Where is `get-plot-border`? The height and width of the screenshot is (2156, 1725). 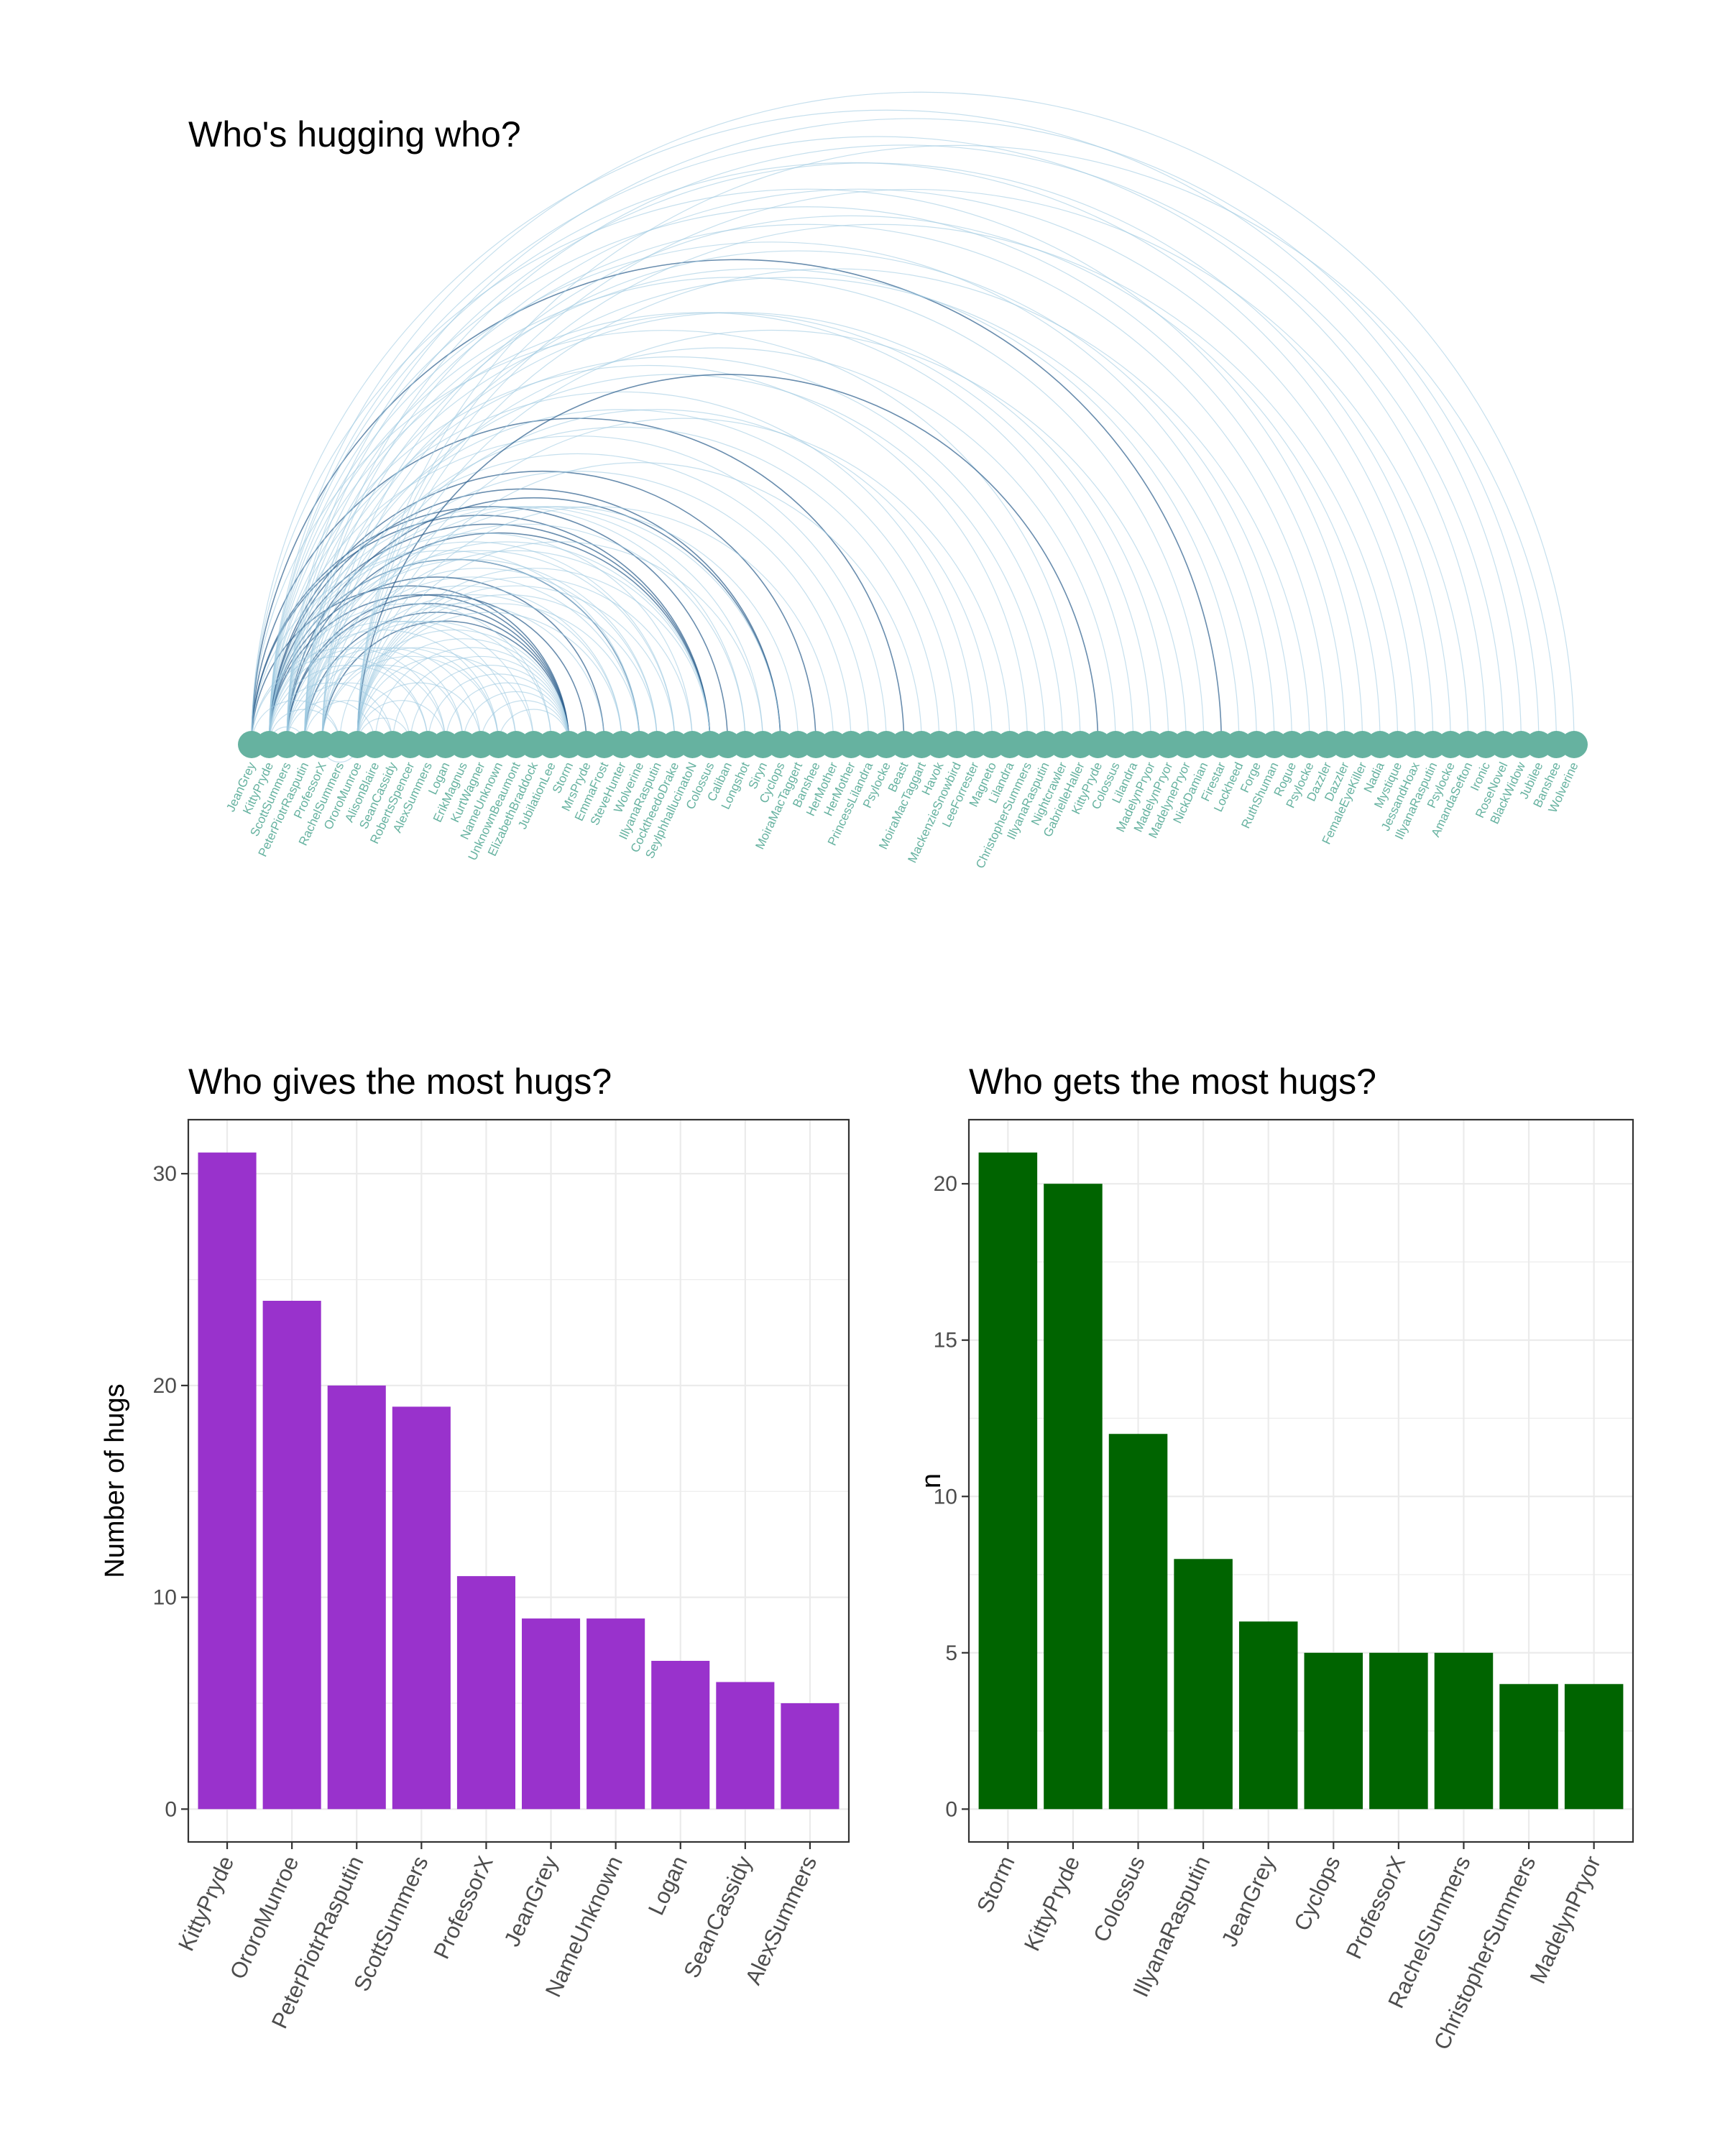 get-plot-border is located at coordinates (1300, 1480).